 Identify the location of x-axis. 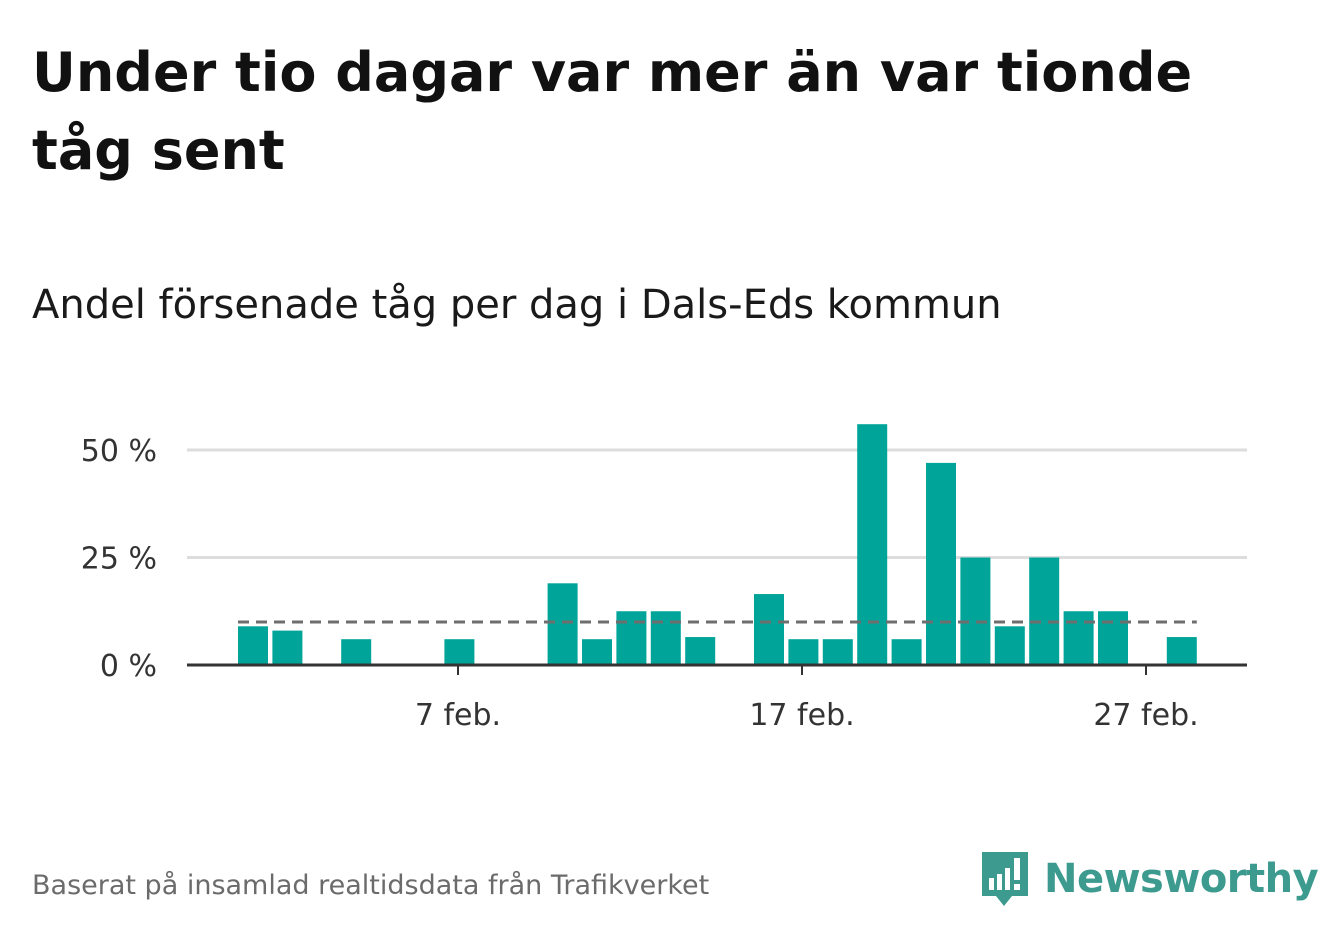
(717, 669).